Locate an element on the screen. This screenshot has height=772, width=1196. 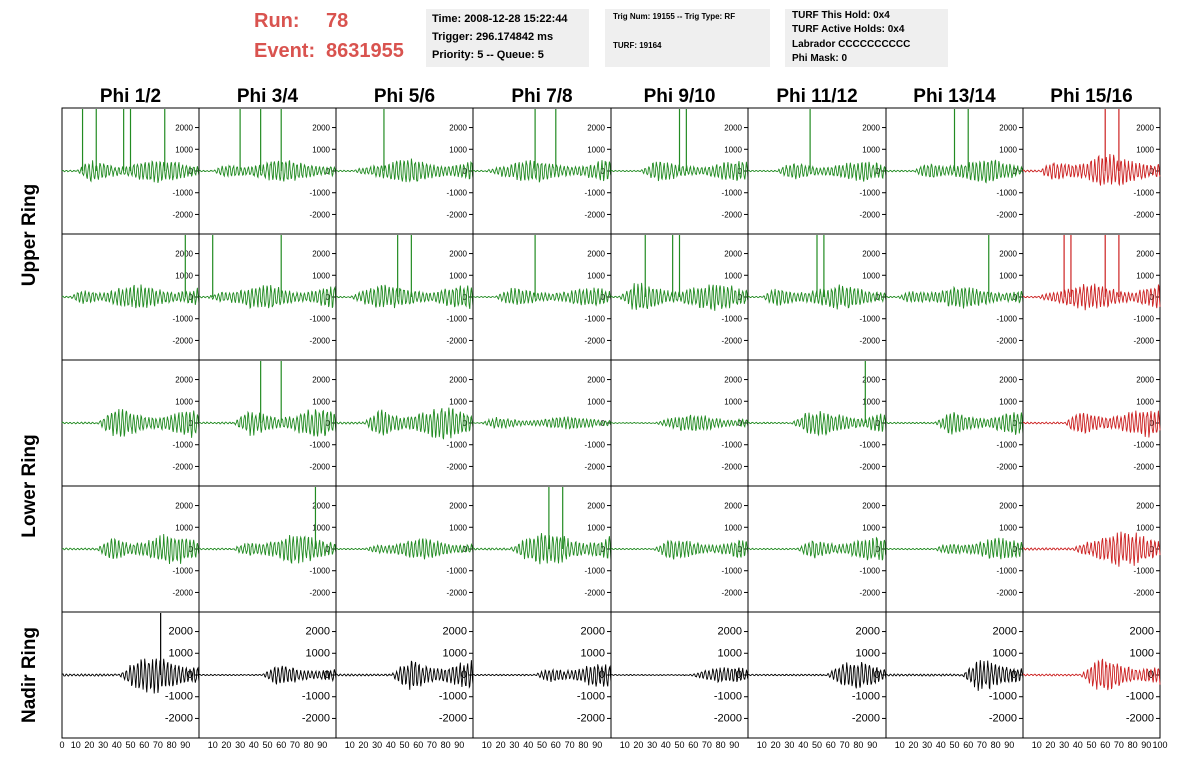
turf-hold-line: TURF This Hold: 0x4 is located at coordinates (841, 15).